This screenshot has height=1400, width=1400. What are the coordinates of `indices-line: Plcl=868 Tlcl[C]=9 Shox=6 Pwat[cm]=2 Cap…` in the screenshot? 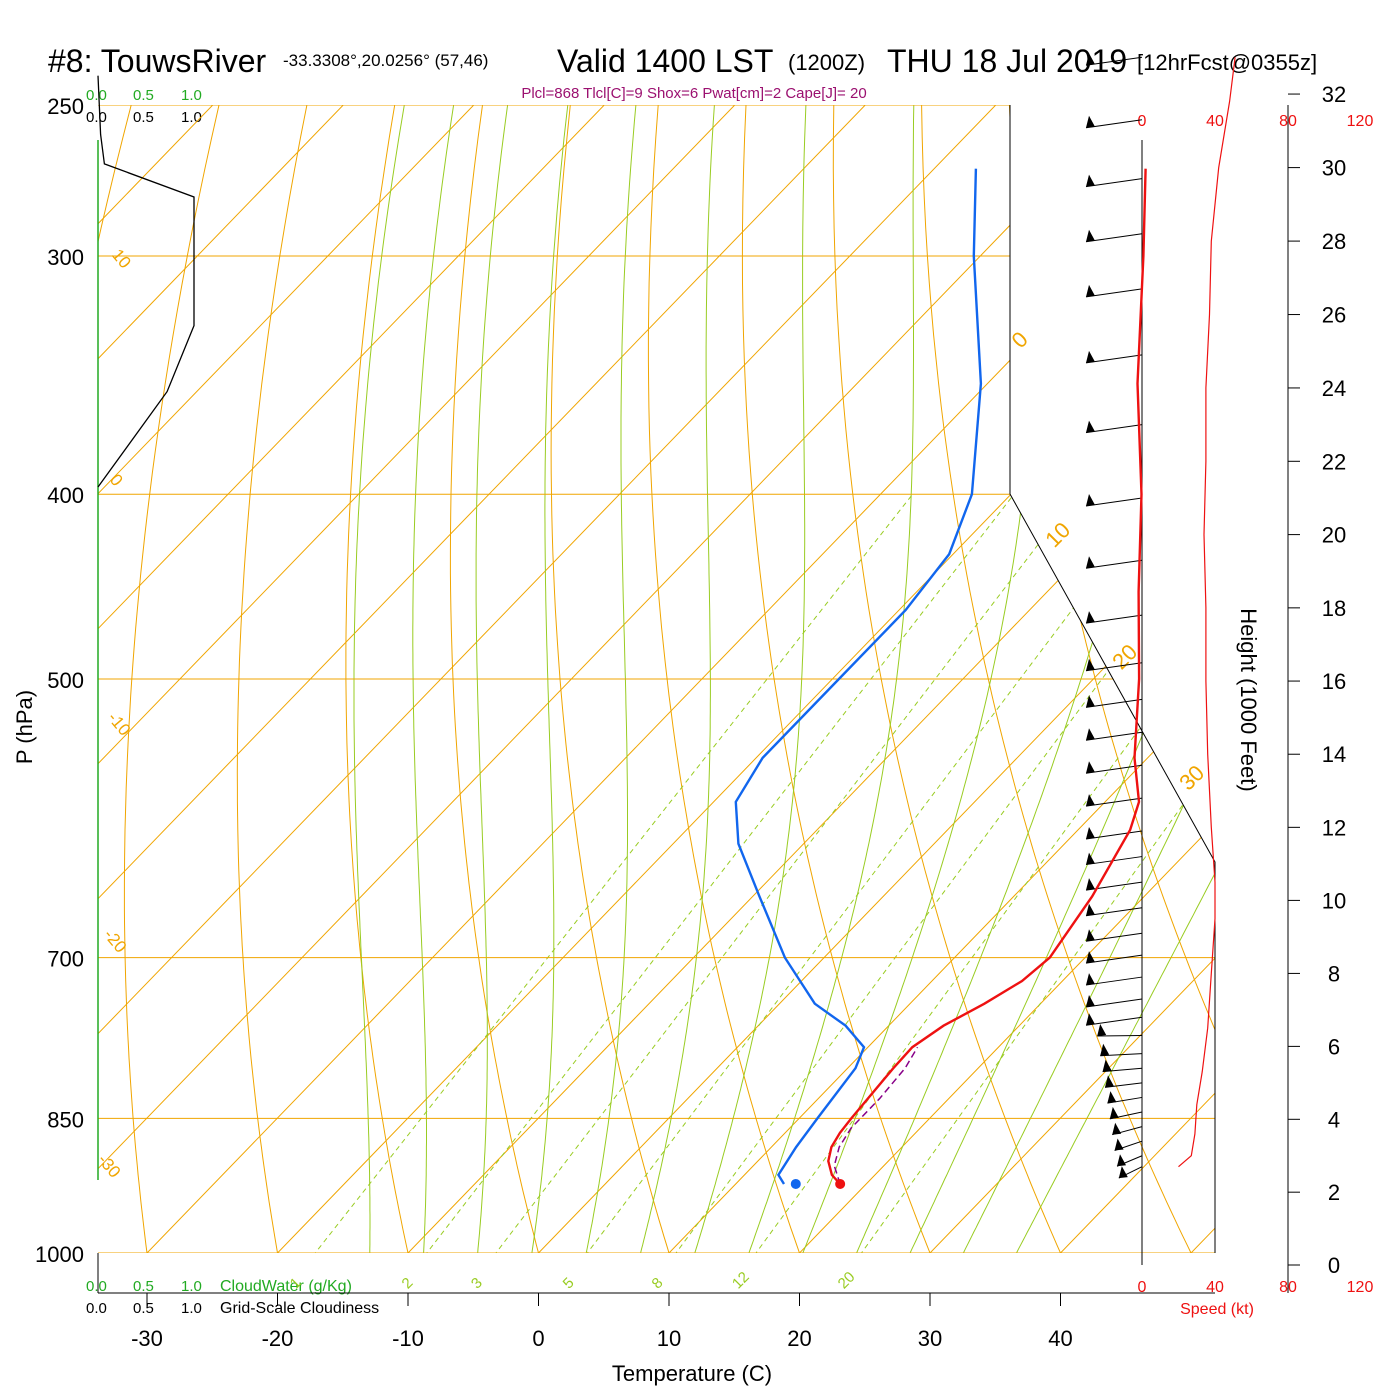 It's located at (693, 93).